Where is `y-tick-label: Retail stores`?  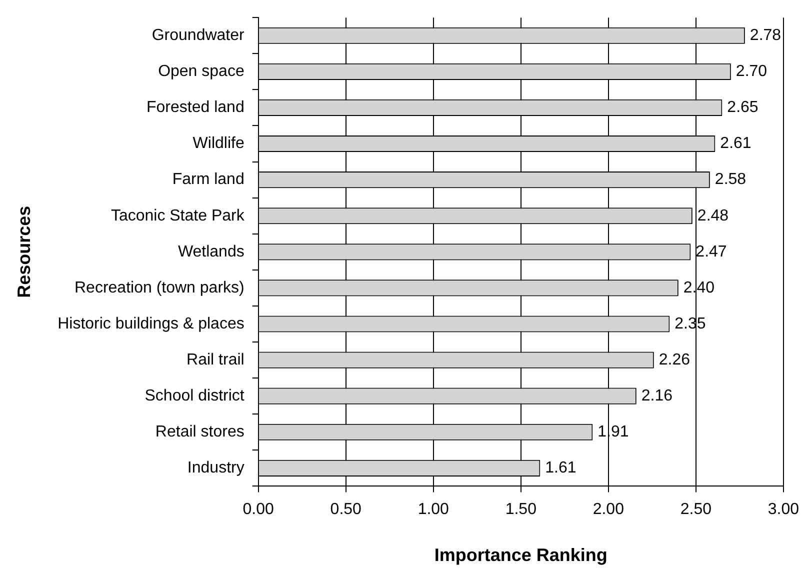
y-tick-label: Retail stores is located at coordinates (199, 432).